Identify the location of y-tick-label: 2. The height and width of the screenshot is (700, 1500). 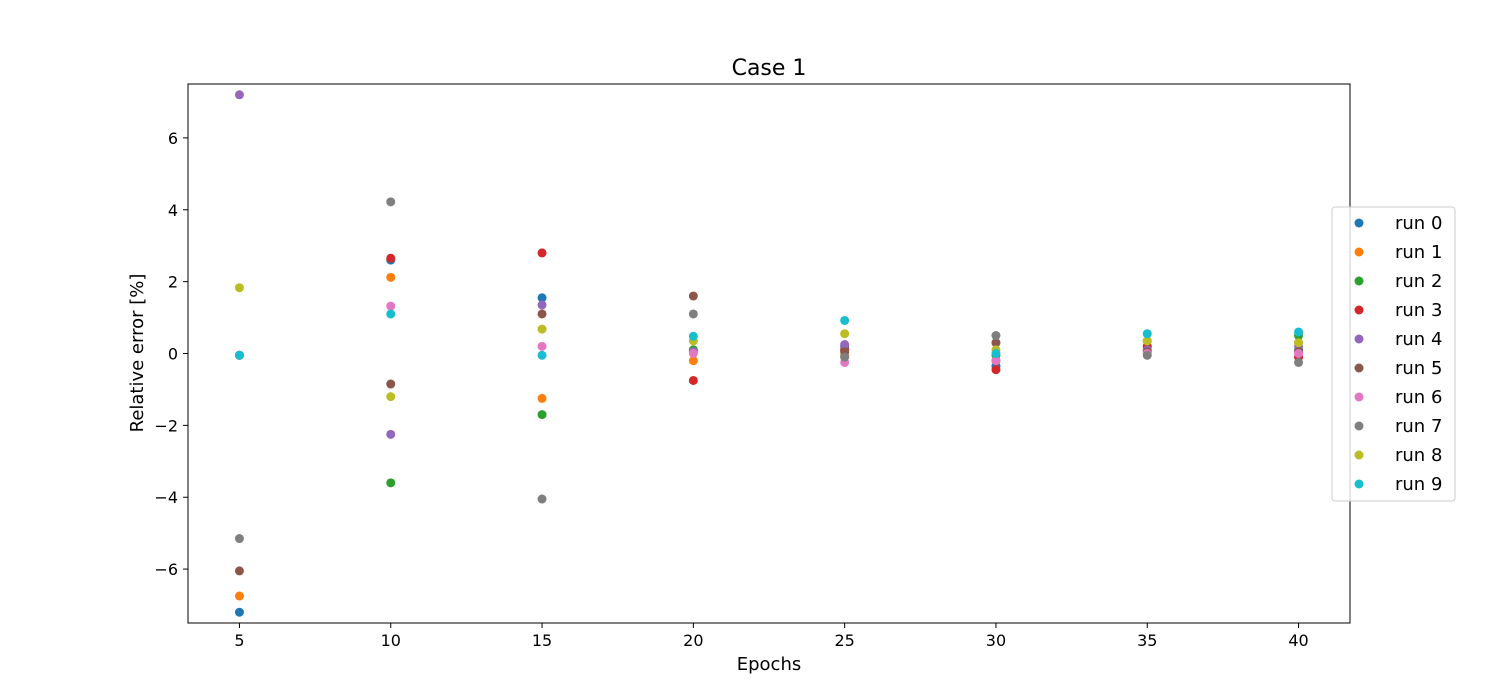
(173, 282).